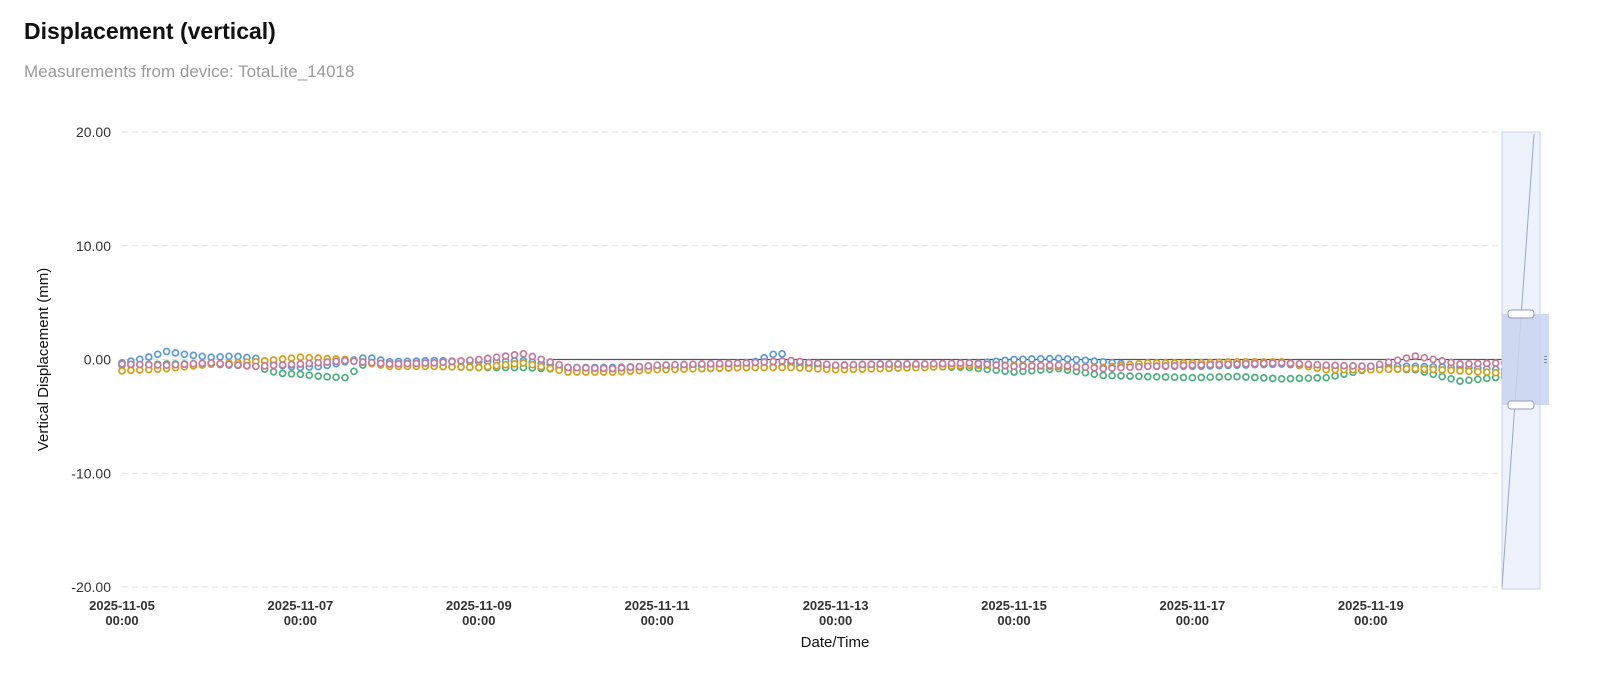  Describe the element at coordinates (1521, 405) in the screenshot. I see `navigator-handle-bottom` at that location.